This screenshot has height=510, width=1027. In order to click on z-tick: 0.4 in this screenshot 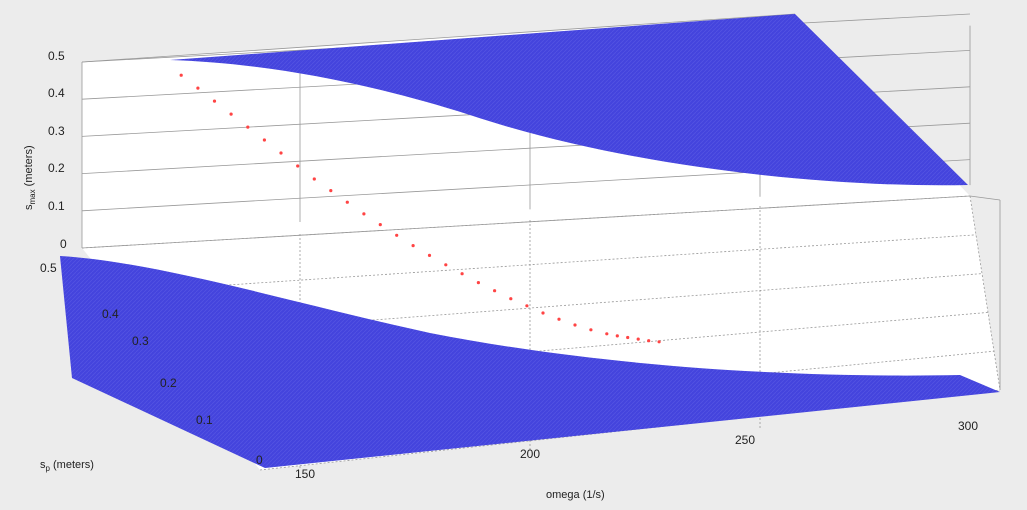, I will do `click(56, 93)`.